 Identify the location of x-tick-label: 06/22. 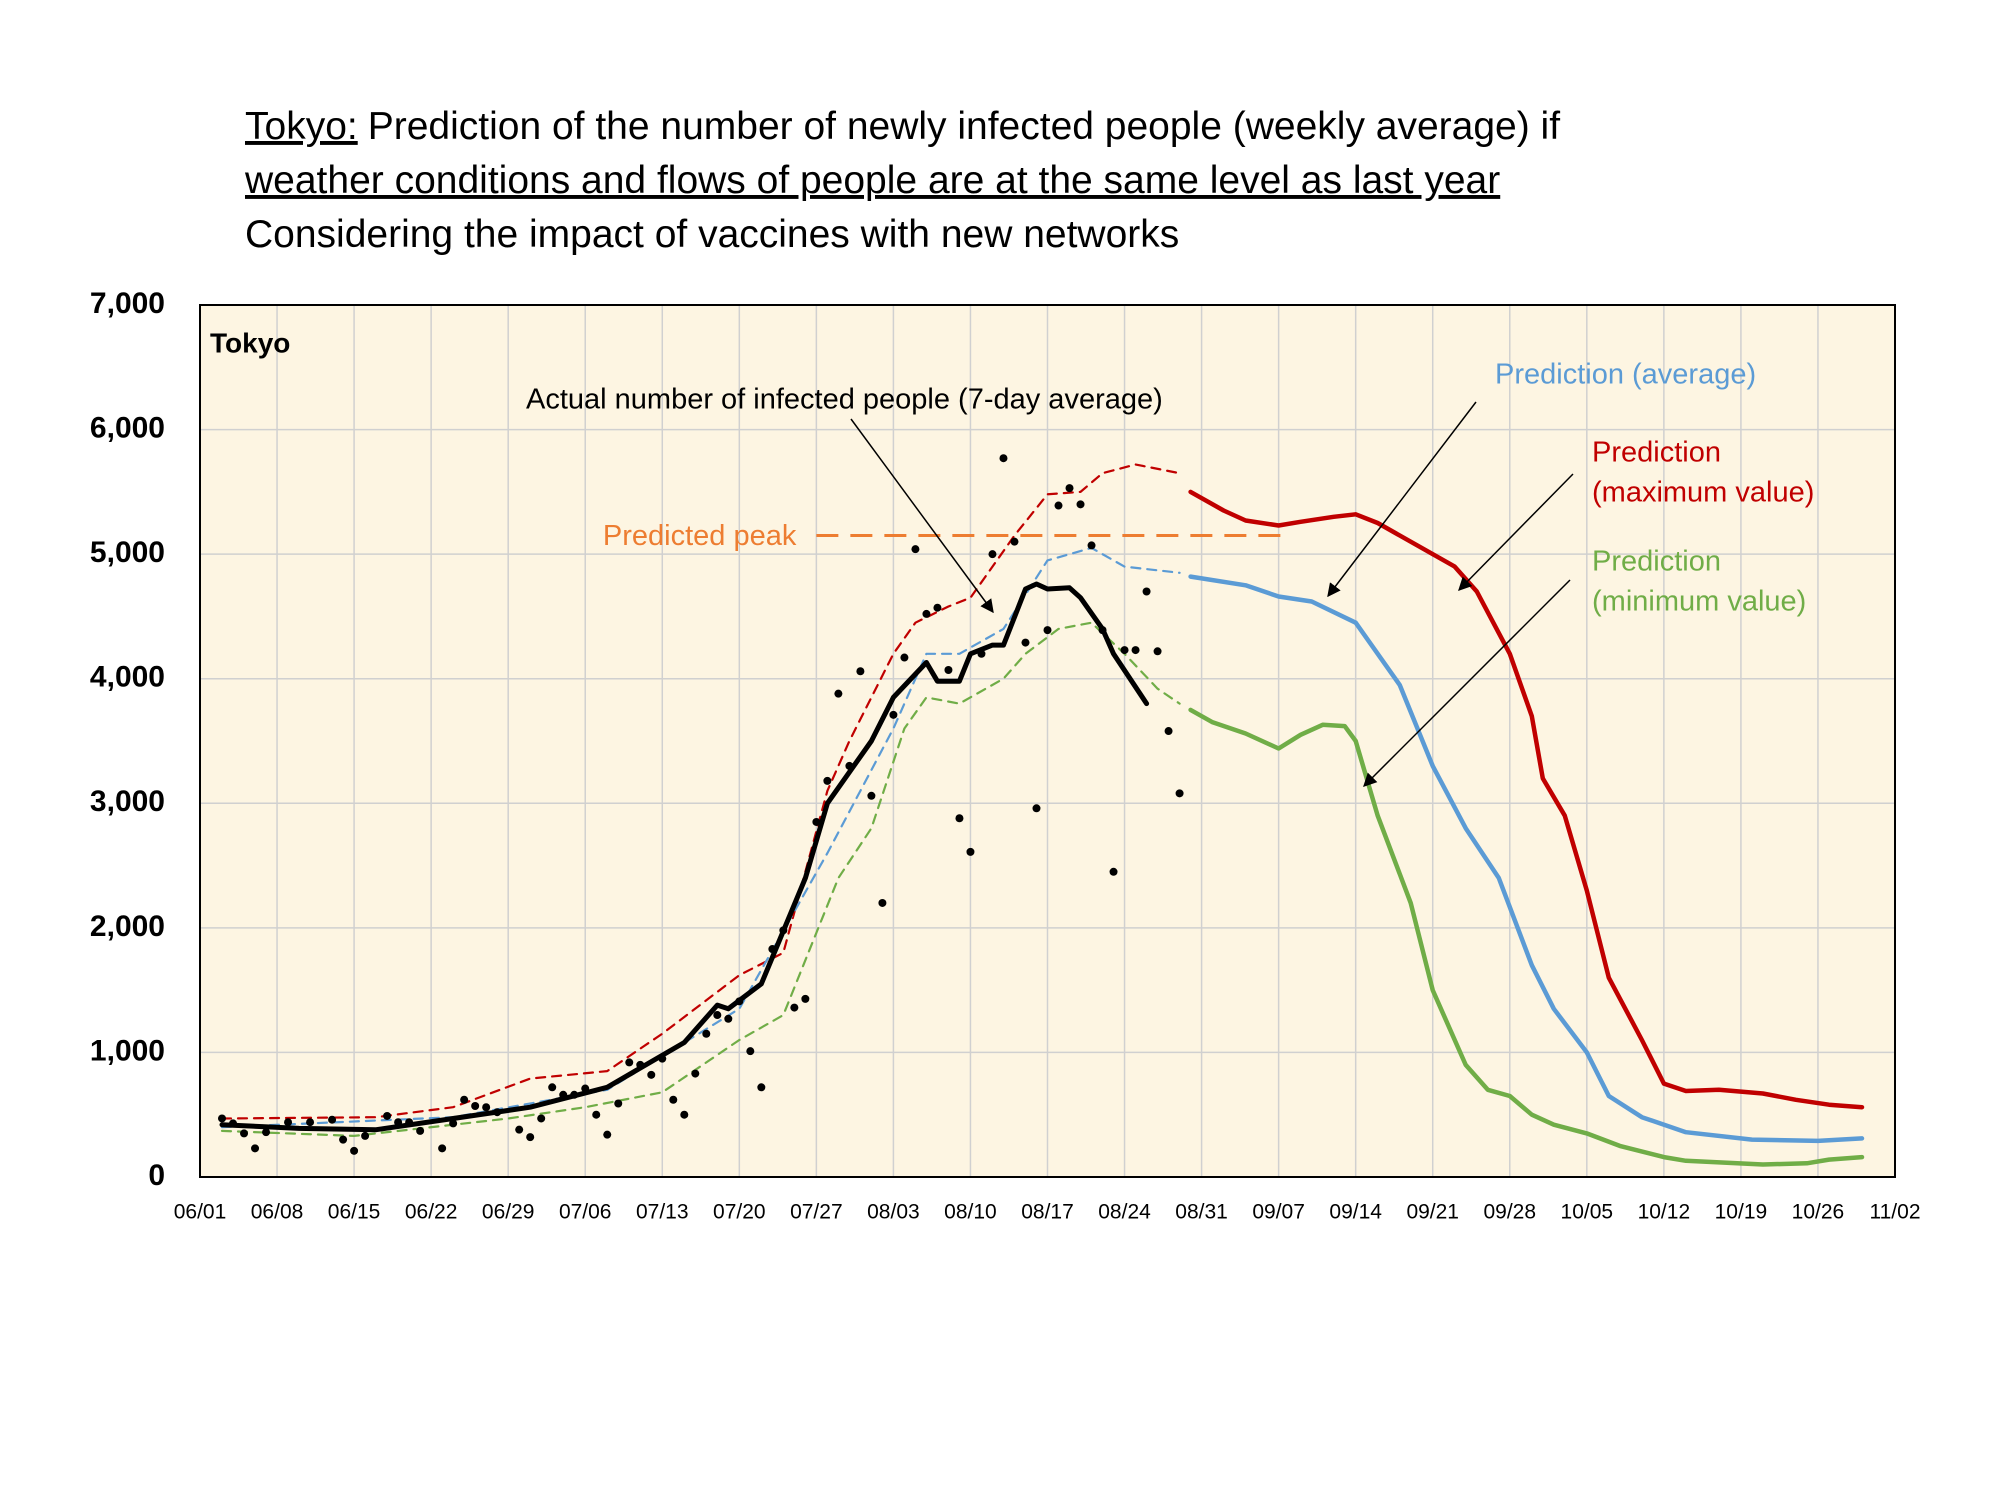
(431, 1212).